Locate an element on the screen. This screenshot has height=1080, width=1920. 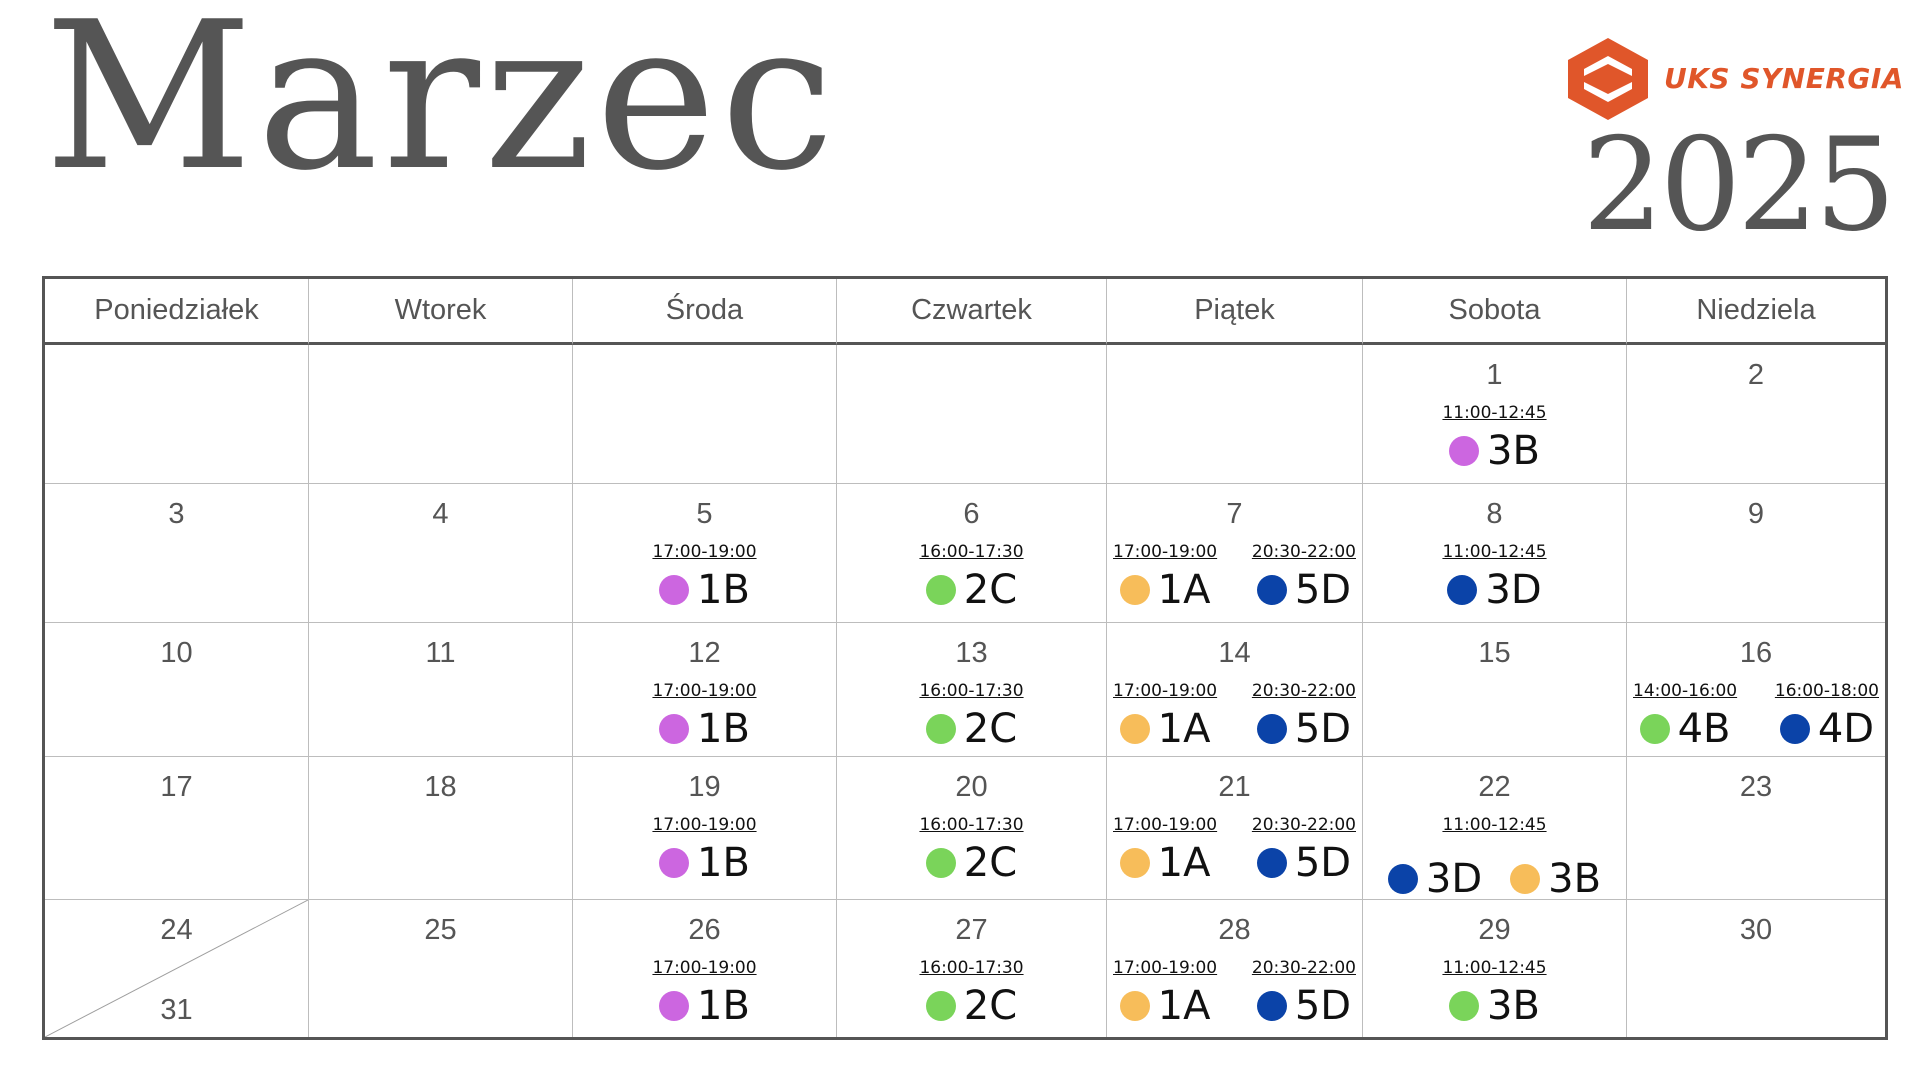
day-cell: 15 is located at coordinates (1495, 690).